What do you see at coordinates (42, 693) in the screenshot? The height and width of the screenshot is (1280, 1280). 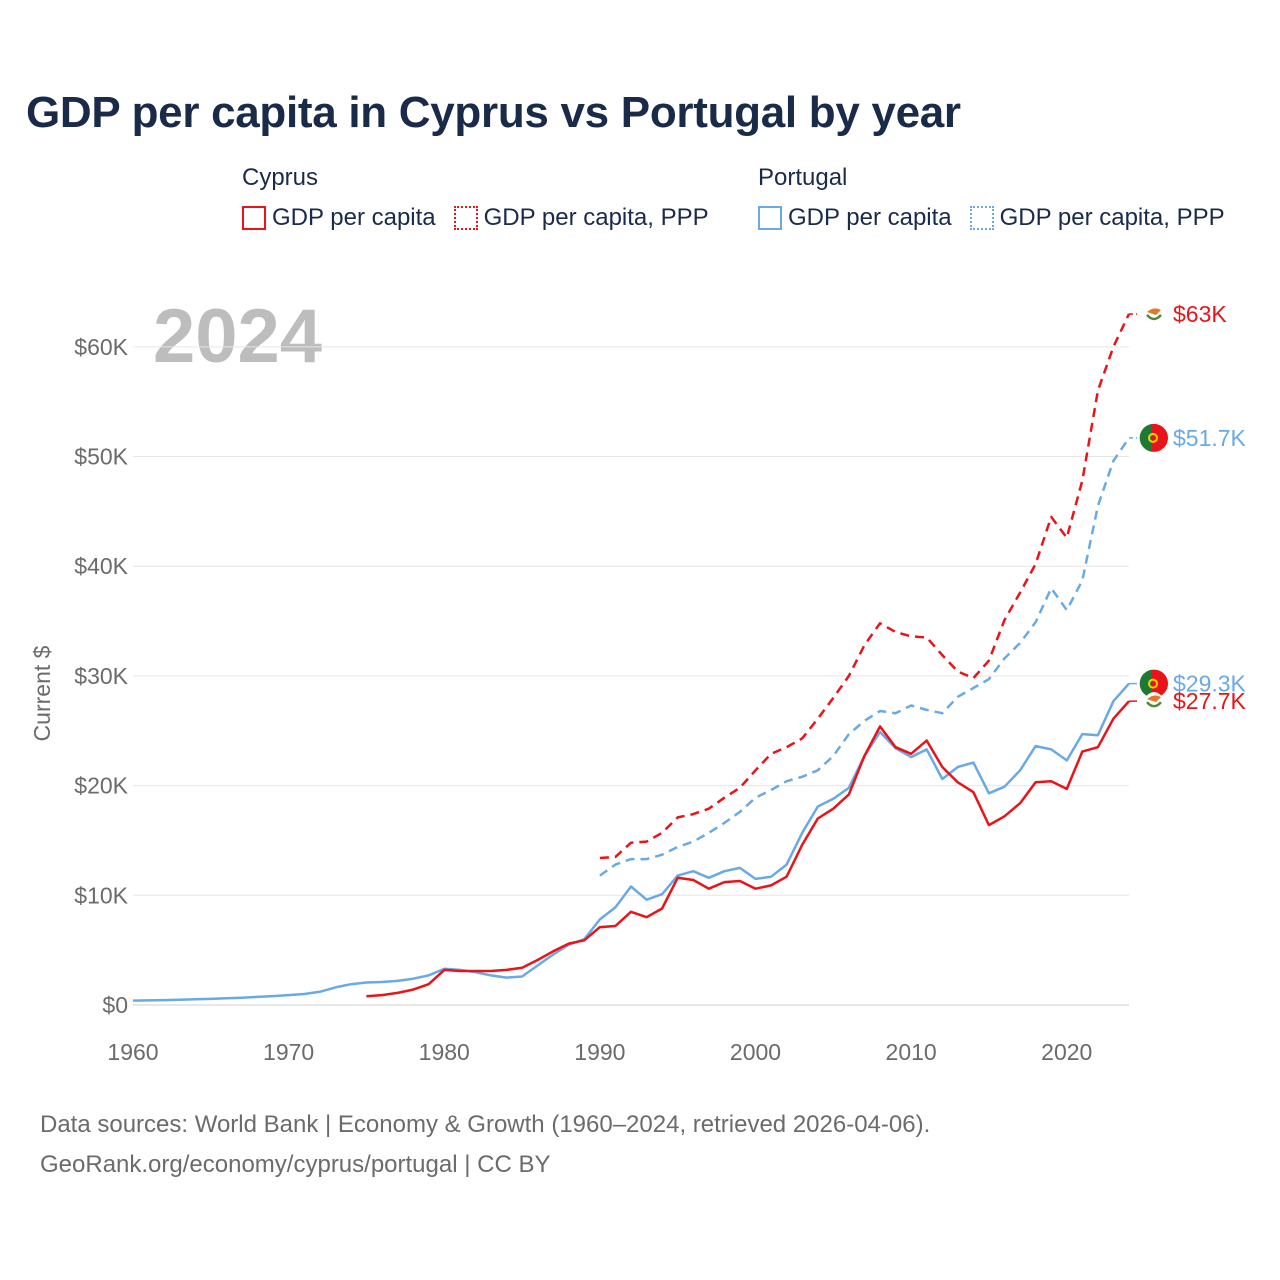 I see `y-axis-title: Current $` at bounding box center [42, 693].